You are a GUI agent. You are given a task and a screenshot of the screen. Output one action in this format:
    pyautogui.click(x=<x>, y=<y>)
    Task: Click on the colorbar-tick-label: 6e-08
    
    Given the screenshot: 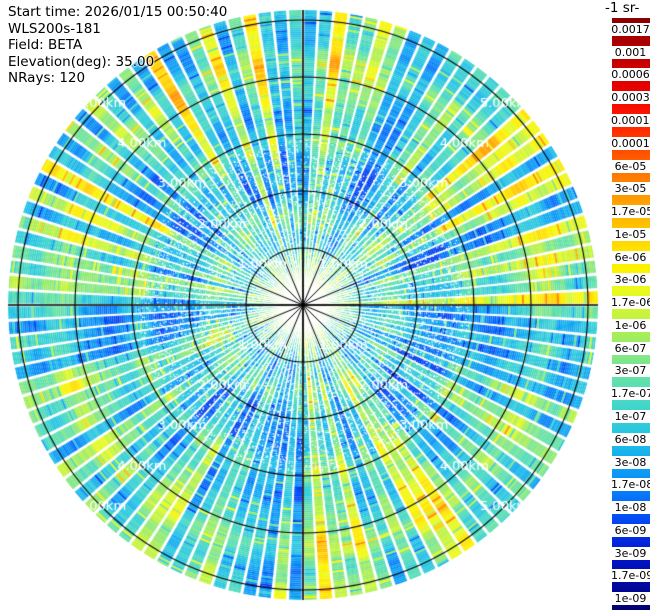 What is the action you would take?
    pyautogui.click(x=630, y=439)
    